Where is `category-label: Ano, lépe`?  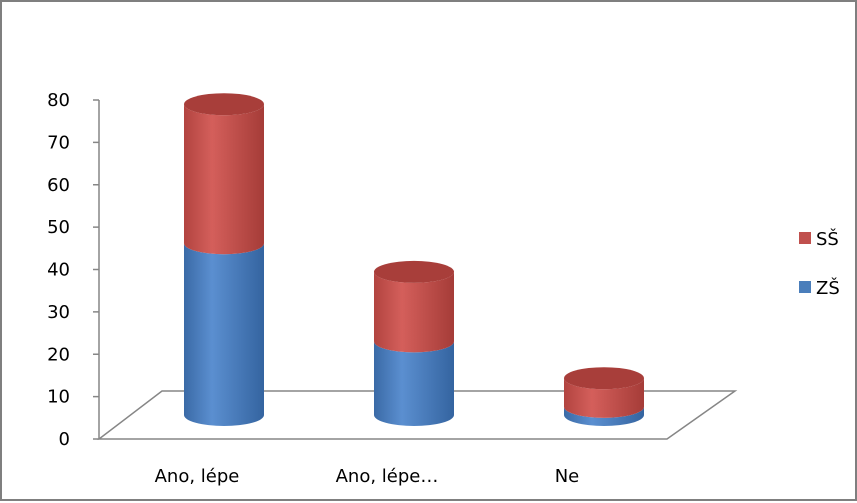 category-label: Ano, lépe is located at coordinates (197, 476).